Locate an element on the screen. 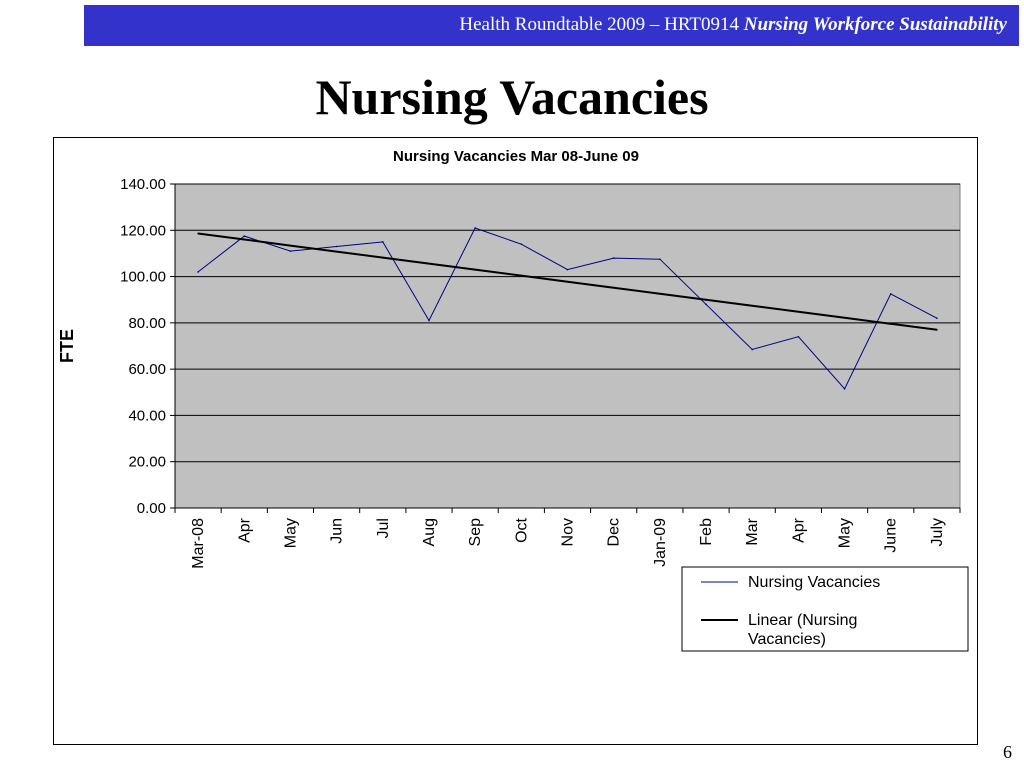 This screenshot has height=768, width=1024. y-tick-label: 120.00 is located at coordinates (143, 230).